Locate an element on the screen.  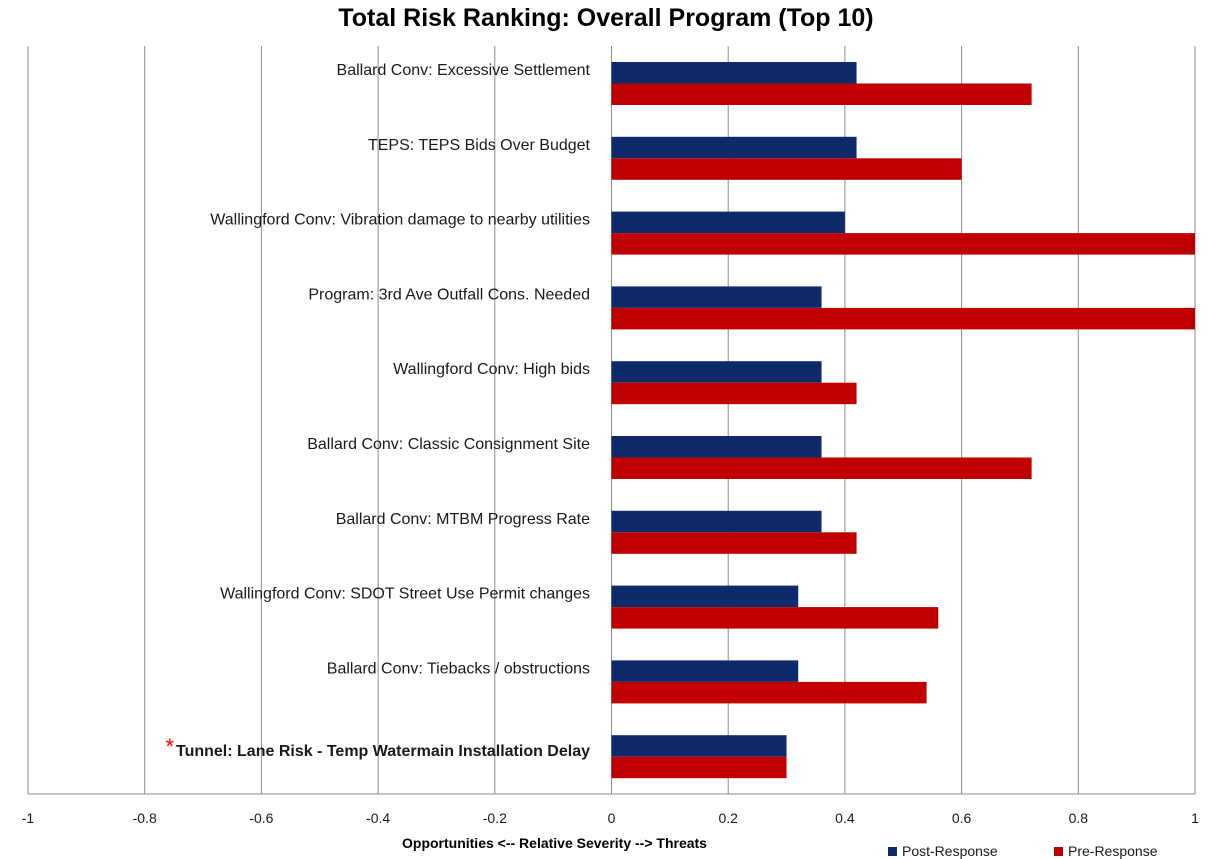
x-tick-label: 0 is located at coordinates (612, 818).